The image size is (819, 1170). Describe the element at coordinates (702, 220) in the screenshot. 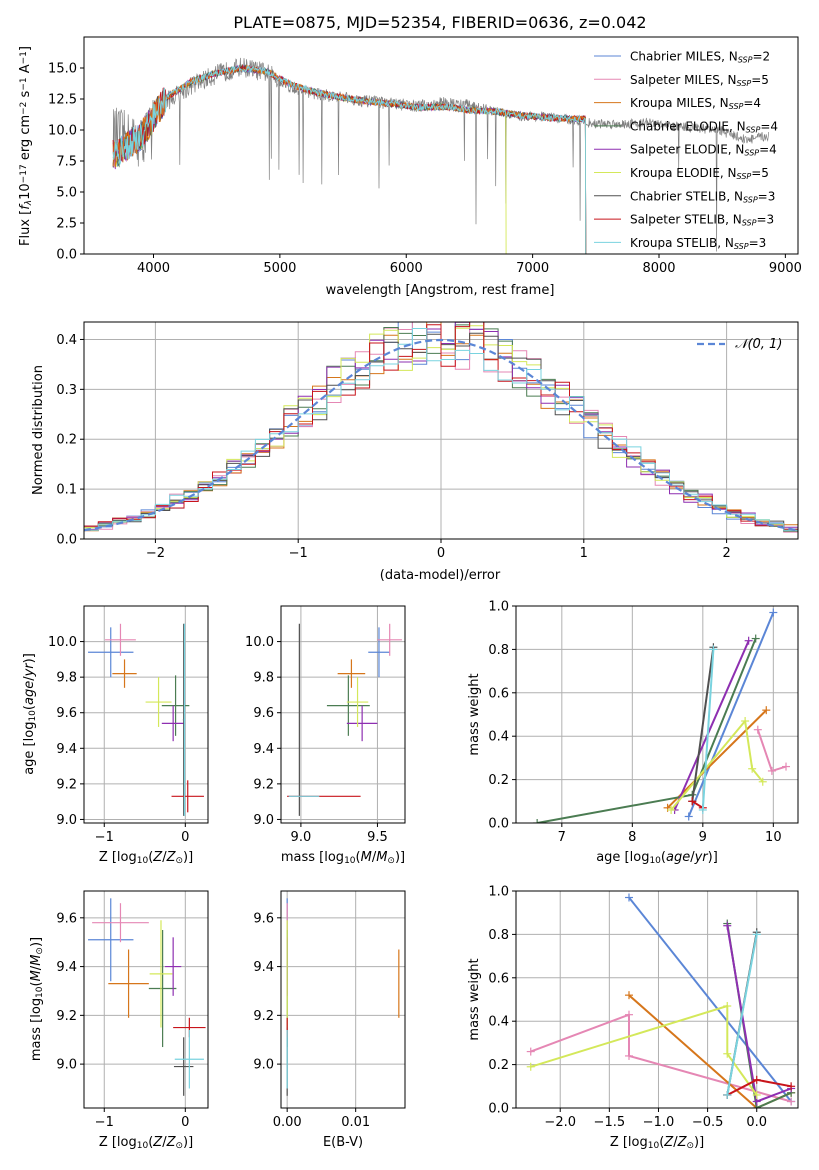

I see `legend-entry: Salpeter STELIB, NSSP=3` at that location.